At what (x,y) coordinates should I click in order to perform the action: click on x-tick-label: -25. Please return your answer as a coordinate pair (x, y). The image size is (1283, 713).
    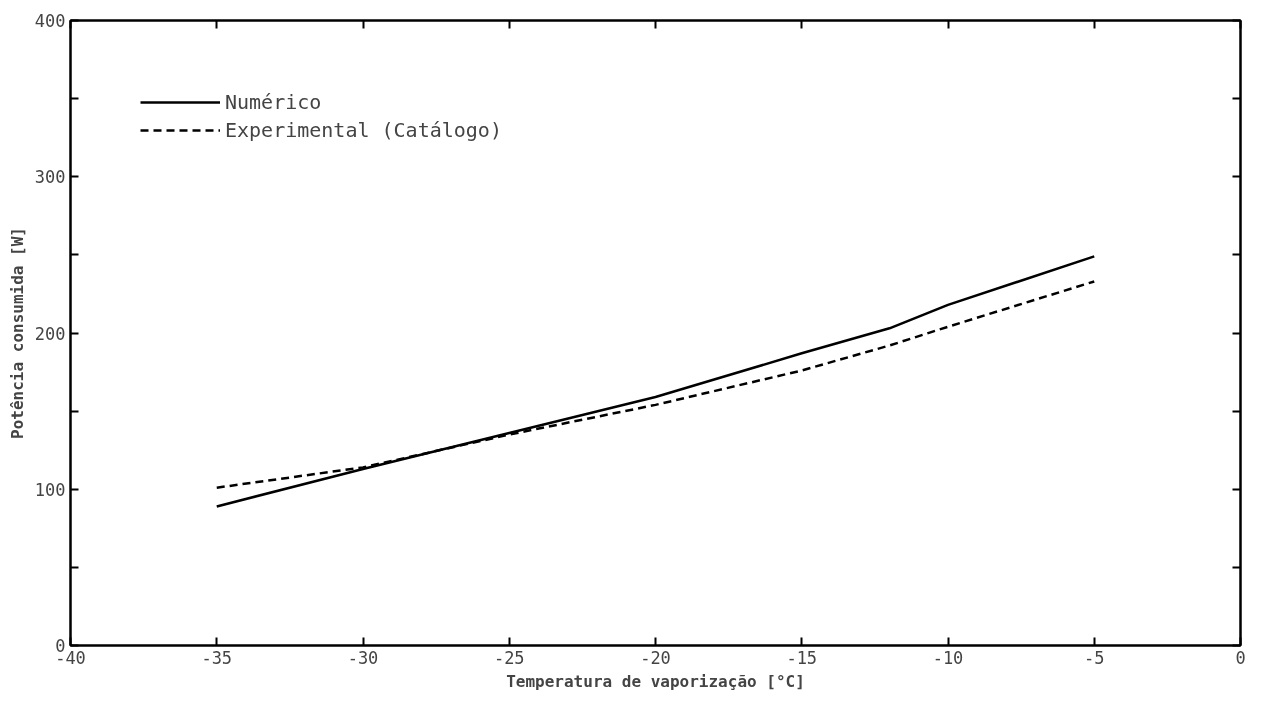
    Looking at the image, I should click on (509, 657).